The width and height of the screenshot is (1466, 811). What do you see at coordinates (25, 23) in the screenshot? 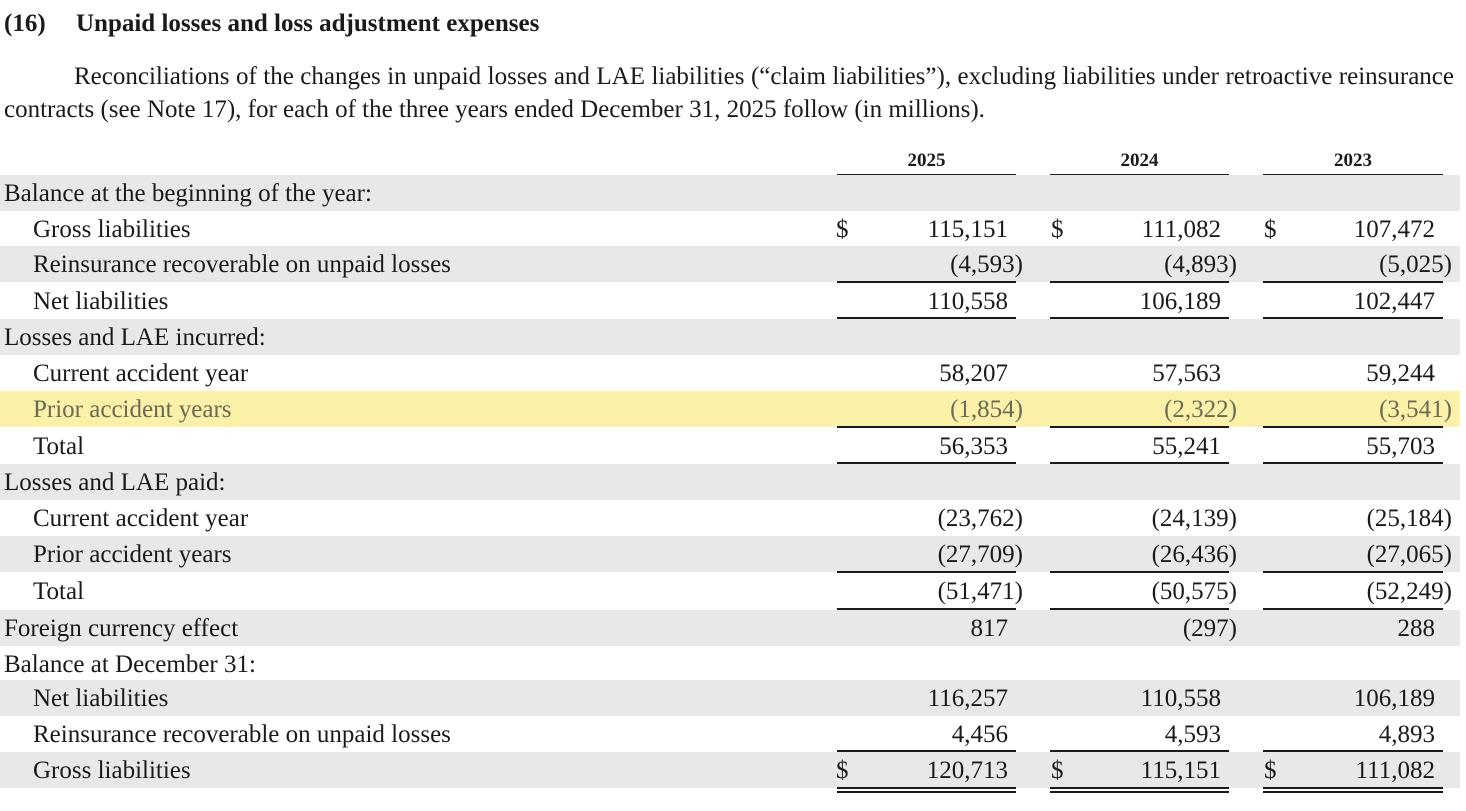
I see `section-number: (16)` at bounding box center [25, 23].